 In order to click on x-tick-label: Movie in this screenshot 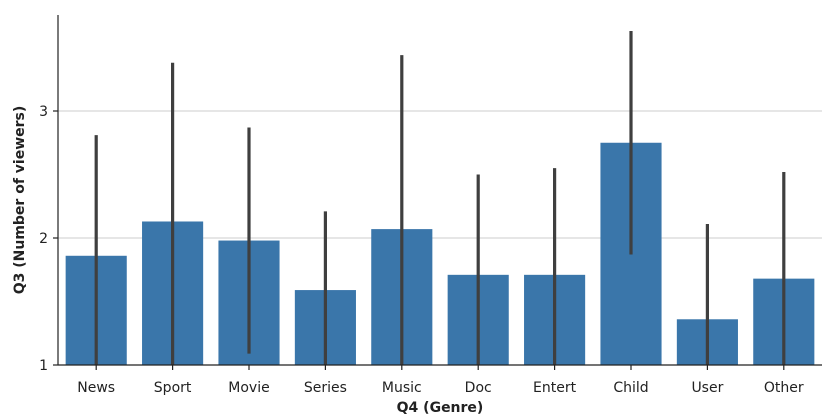, I will do `click(248, 388)`.